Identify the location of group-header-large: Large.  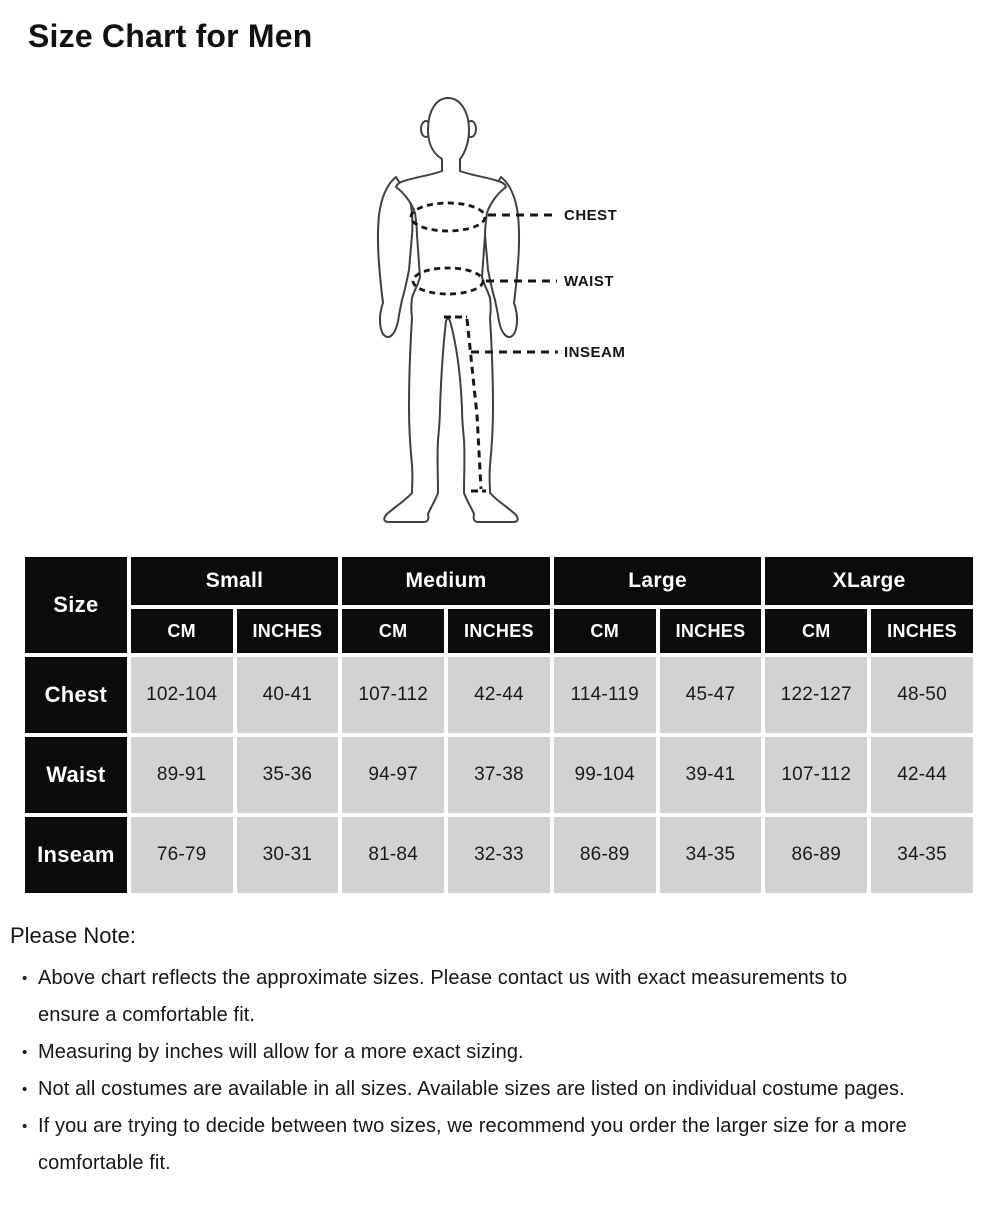
(657, 581).